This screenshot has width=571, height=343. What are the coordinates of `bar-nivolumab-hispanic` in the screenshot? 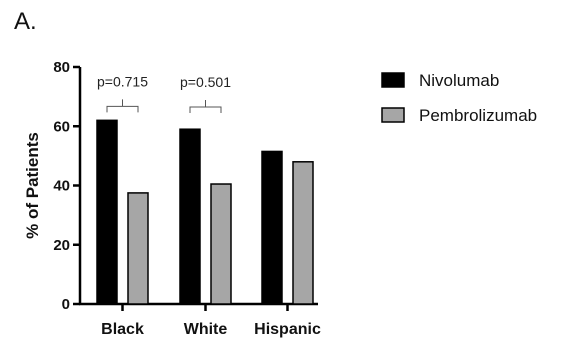 It's located at (272, 227).